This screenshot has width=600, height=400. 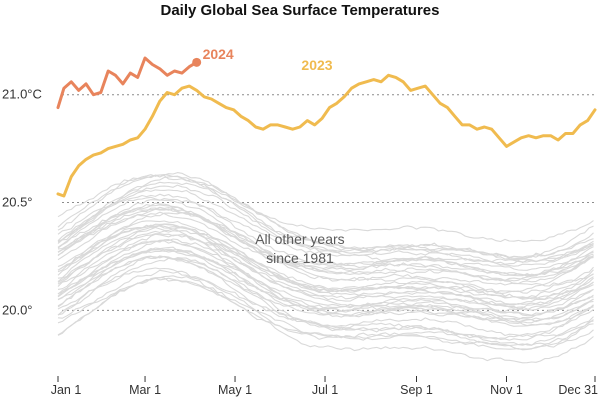 I want to click on x-tick-label: Mar 1, so click(x=145, y=390).